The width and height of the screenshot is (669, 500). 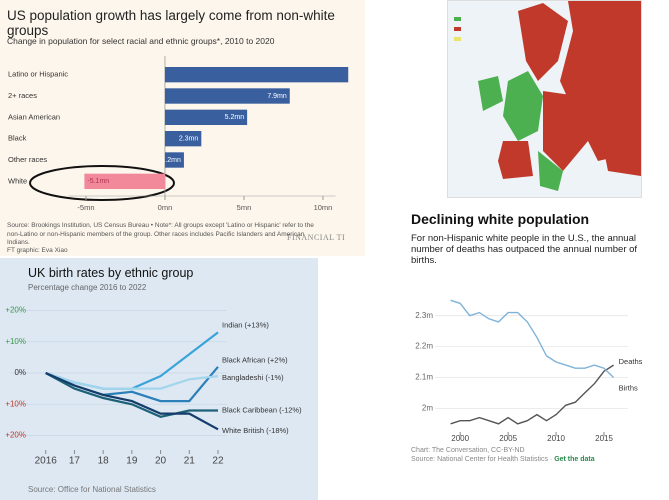 I want to click on x-tick-label: 2015, so click(x=604, y=438).